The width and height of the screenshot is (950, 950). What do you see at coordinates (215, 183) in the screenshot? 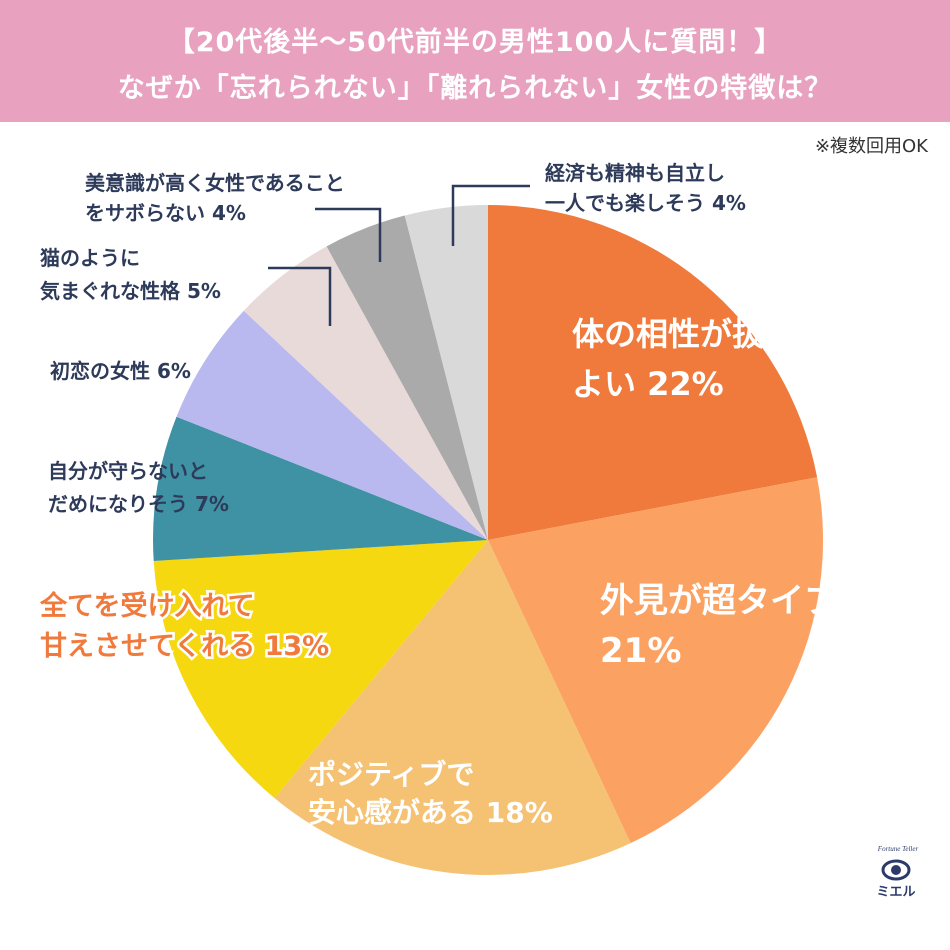
I see `slice-label: 美意識が高く女性であること` at bounding box center [215, 183].